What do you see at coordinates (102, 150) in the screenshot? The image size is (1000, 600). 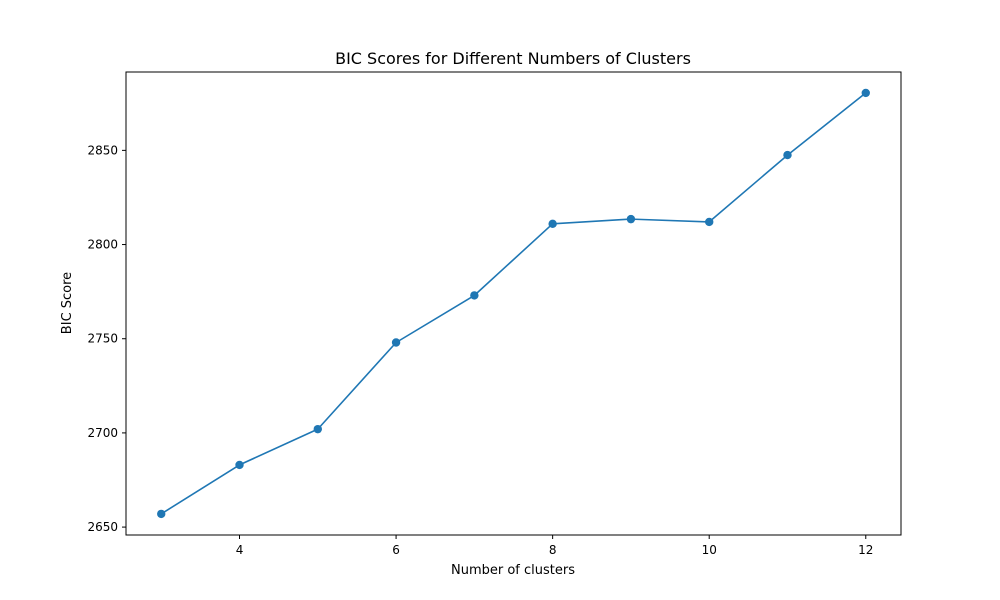 I see `y-tick-label: 2850` at bounding box center [102, 150].